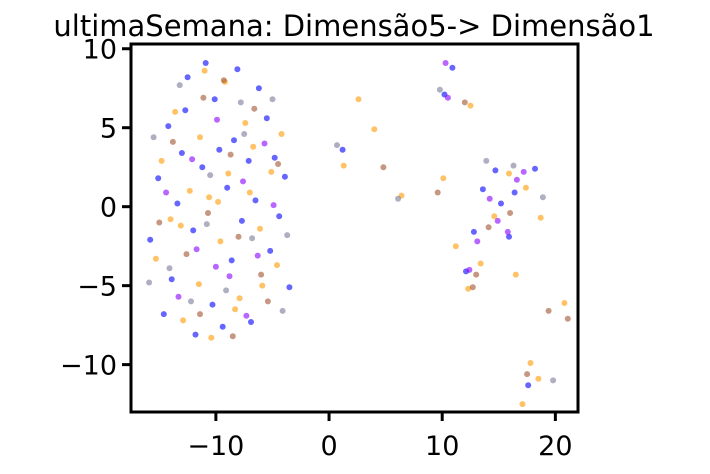 This screenshot has width=710, height=474. I want to click on y-tick-label: −10, so click(88, 366).